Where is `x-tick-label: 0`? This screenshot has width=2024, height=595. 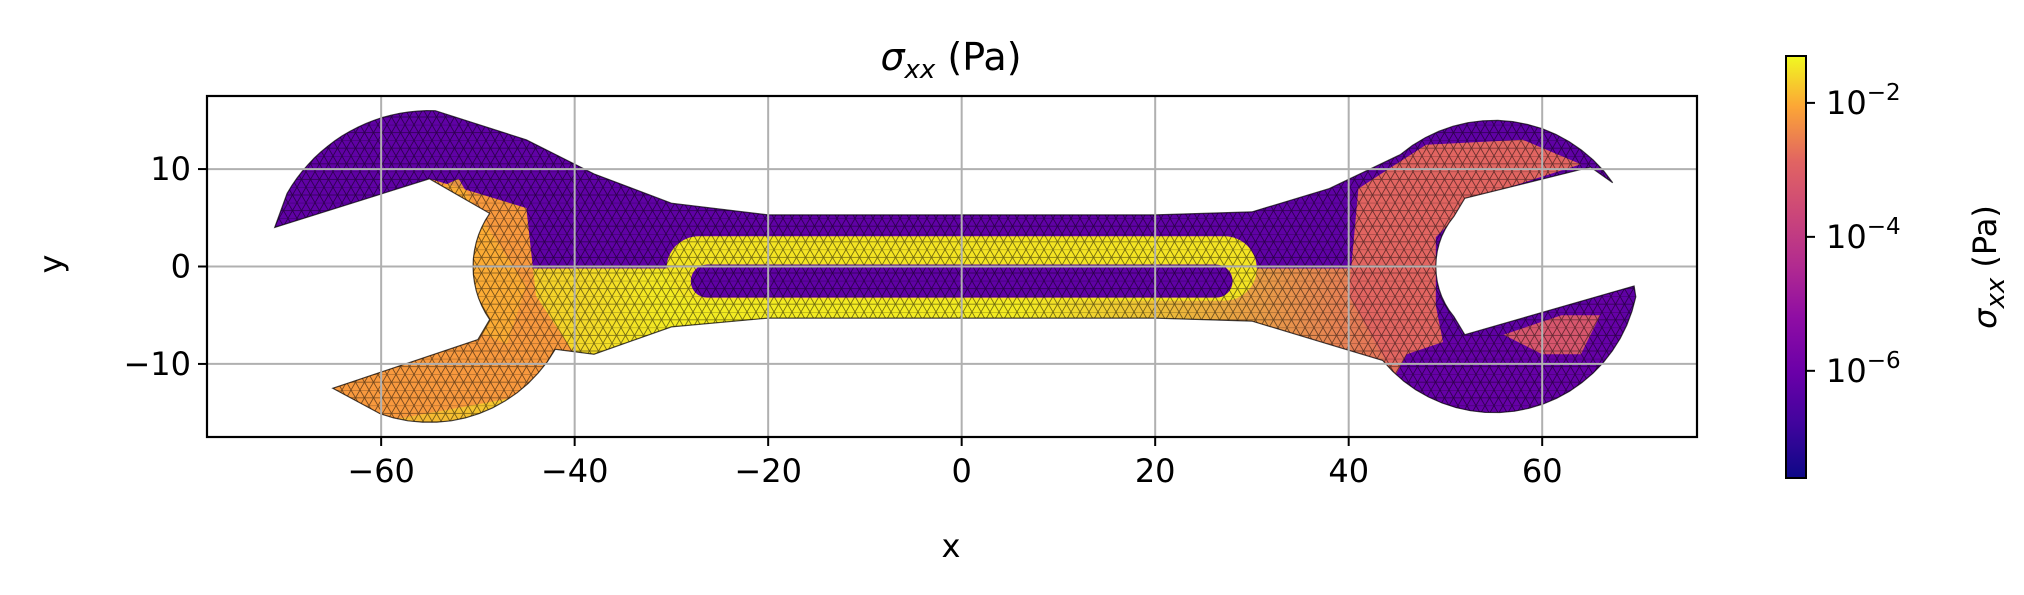
x-tick-label: 0 is located at coordinates (961, 471).